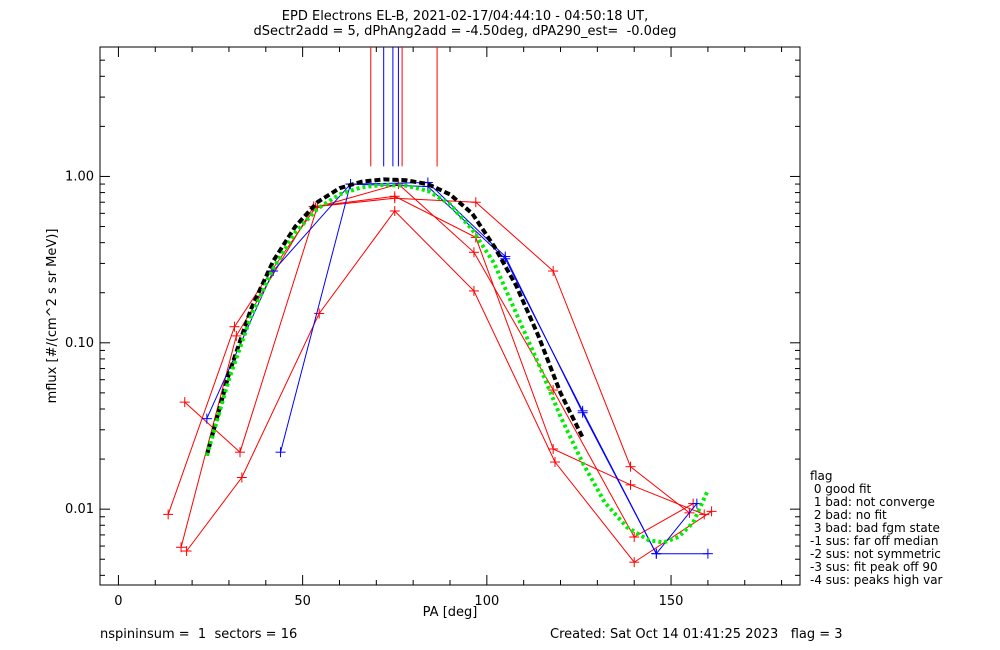 Image resolution: width=1000 pixels, height=650 pixels. Describe the element at coordinates (79, 343) in the screenshot. I see `y-tick-label: 0.10` at that location.